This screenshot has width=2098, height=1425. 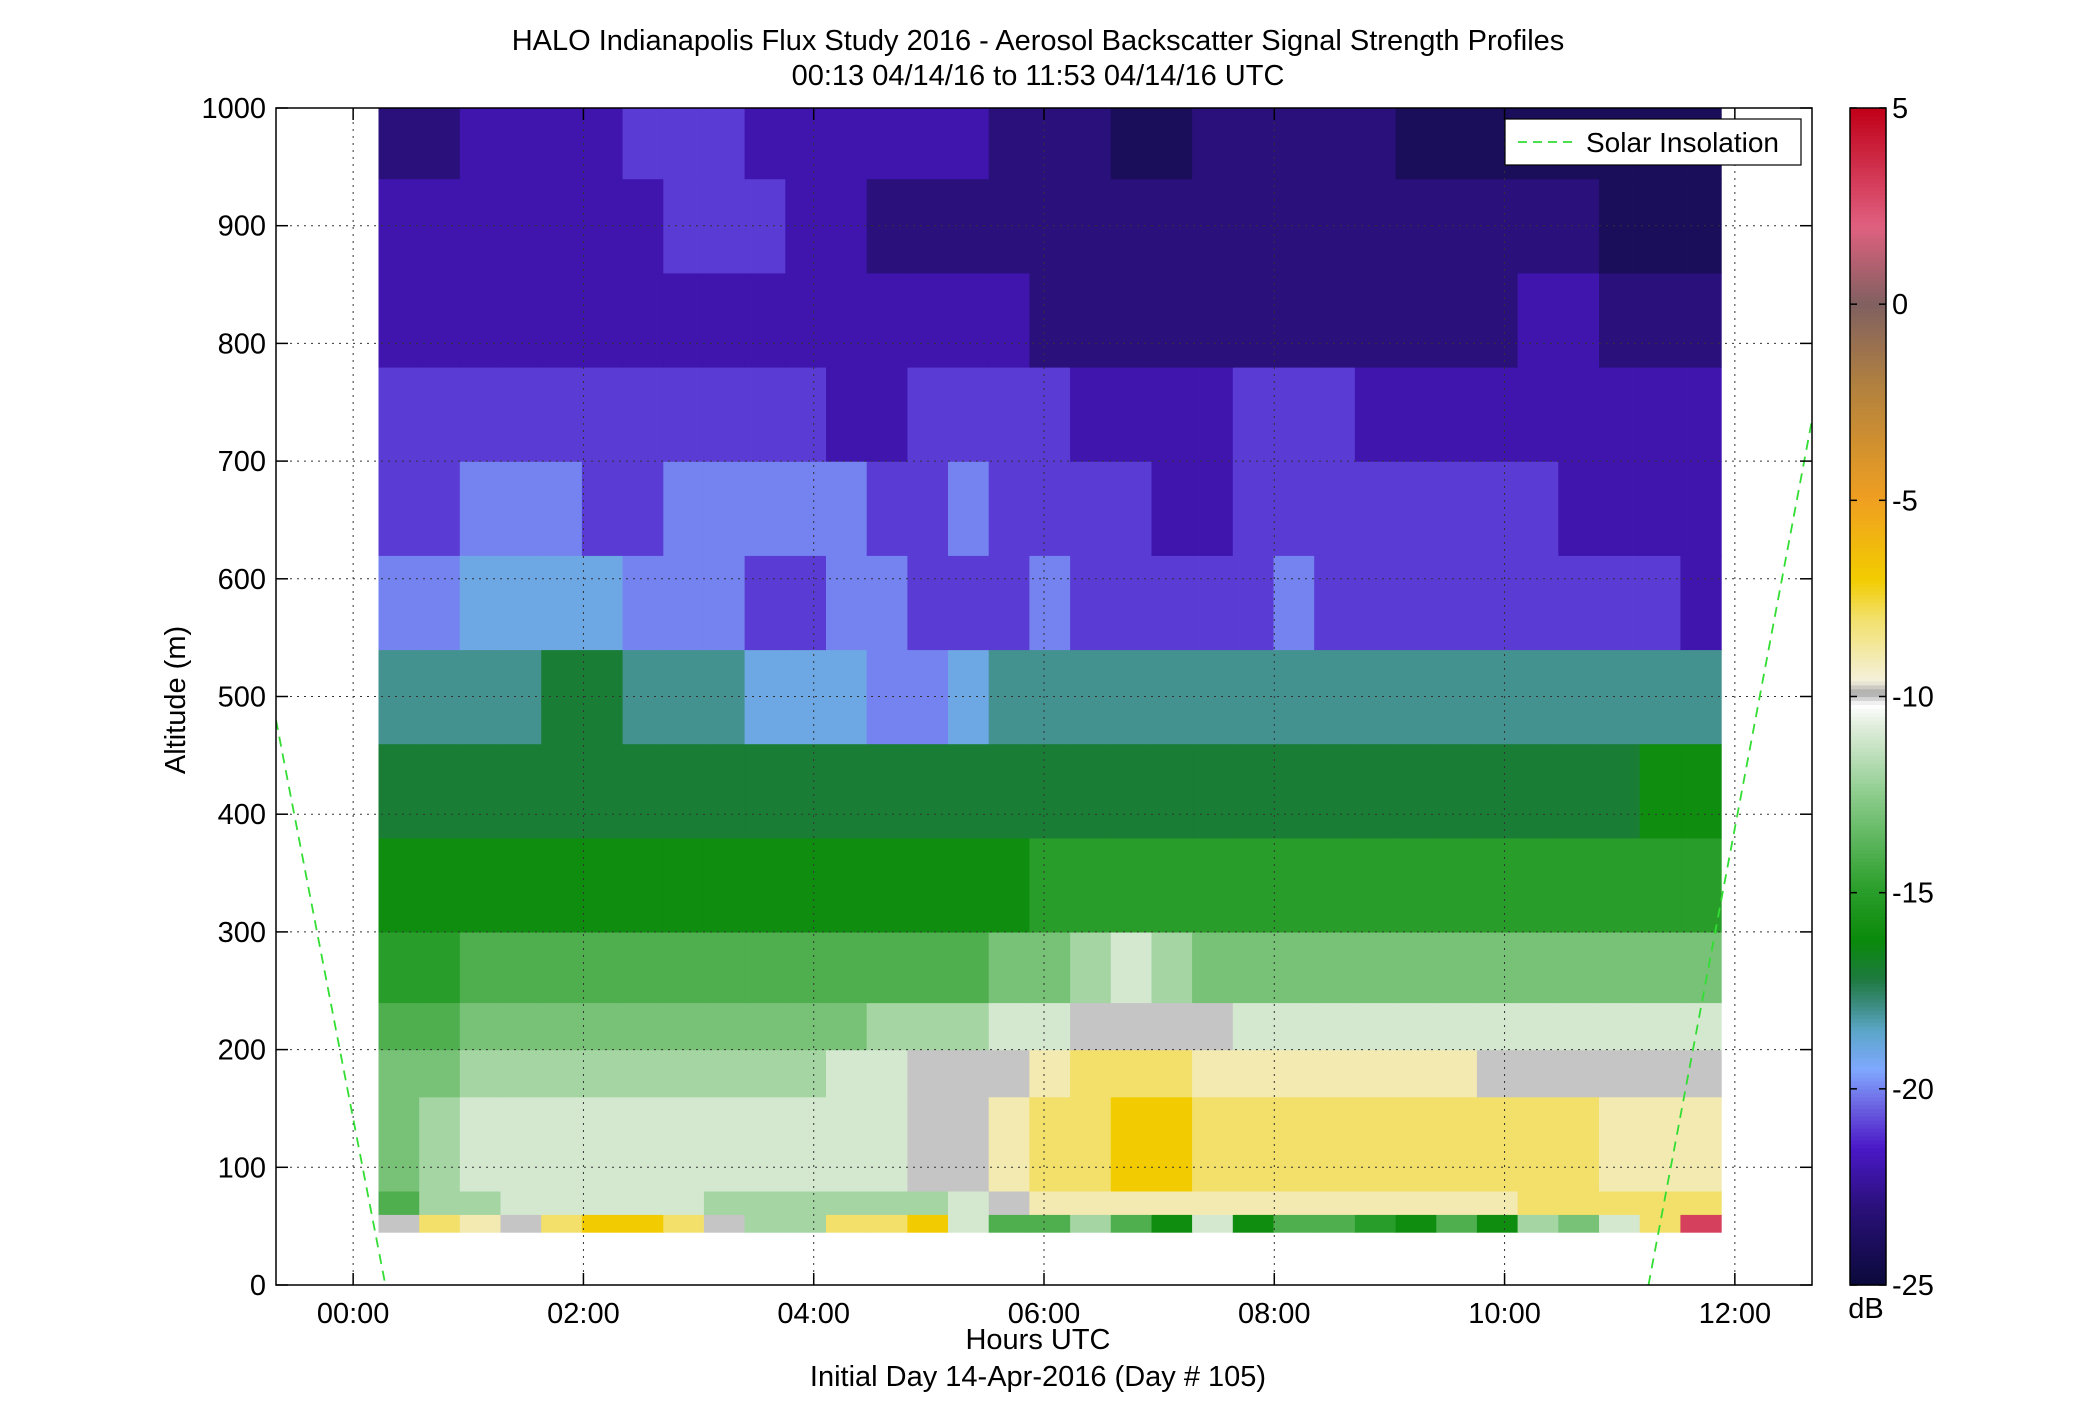 I want to click on chart-subtitle: 00:13 04/14/16 to 11:53 04/14/16 UTC, so click(x=1038, y=76).